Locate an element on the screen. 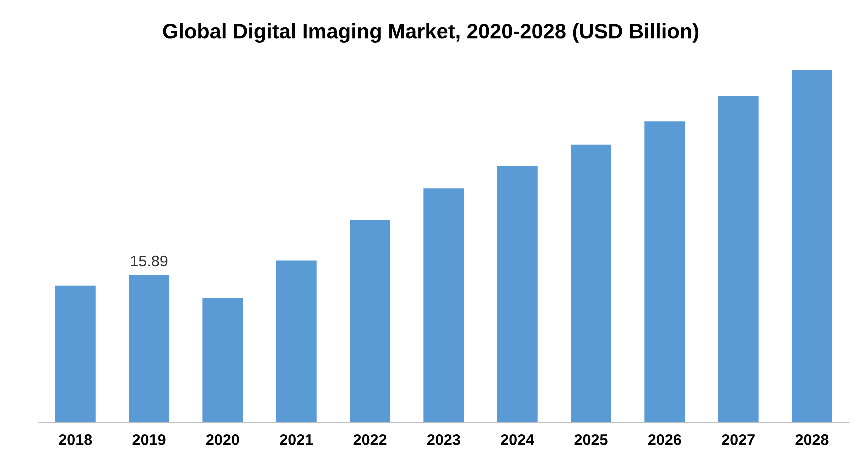 The image size is (862, 470). x-tick-label: 2020 is located at coordinates (223, 440).